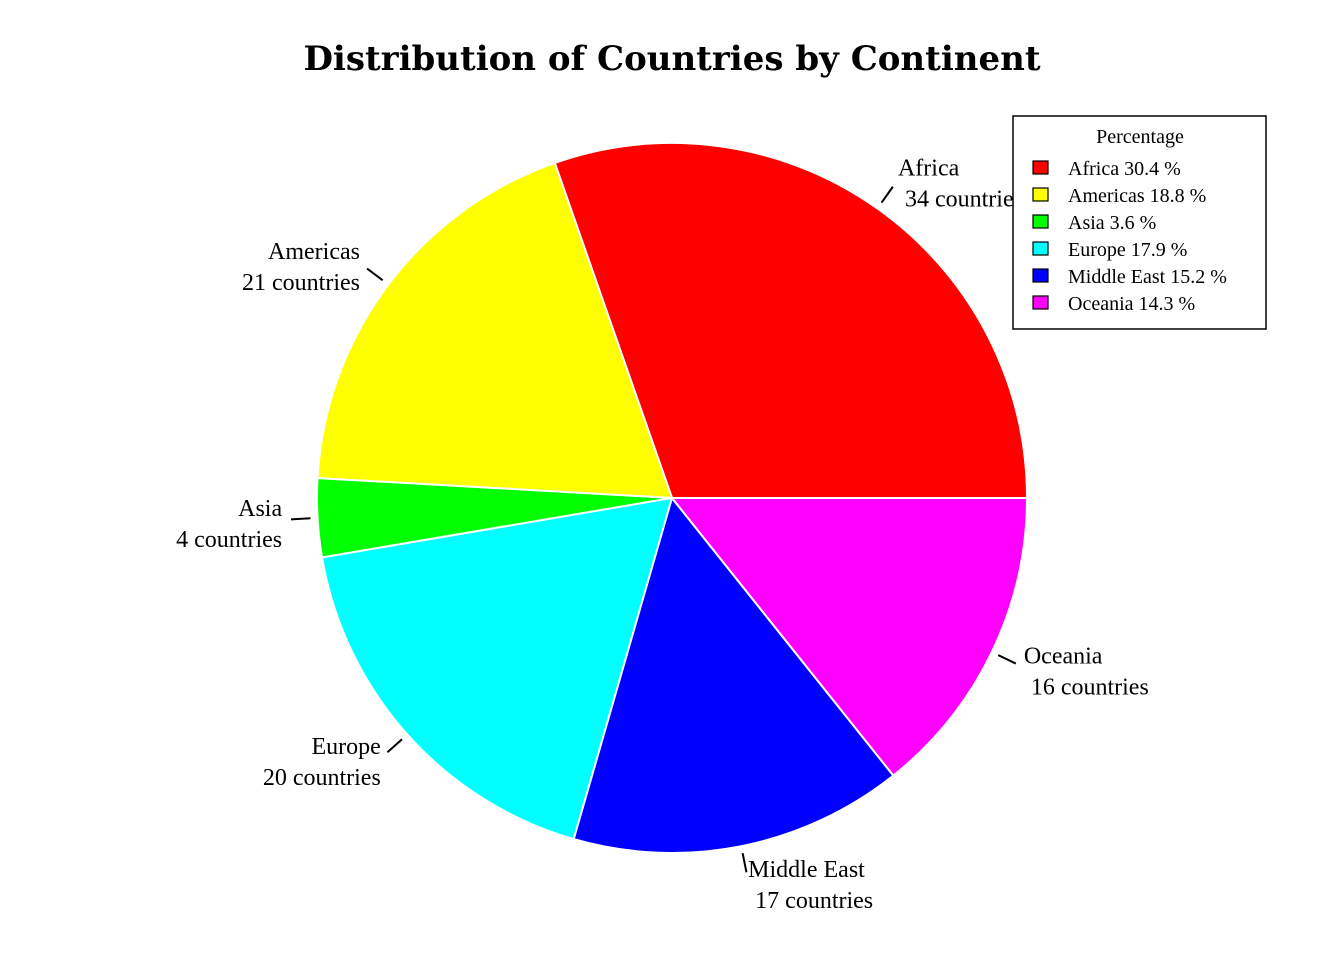 The width and height of the screenshot is (1344, 960). What do you see at coordinates (1124, 169) in the screenshot?
I see `legend-label-africa: Africa 30.4 %` at bounding box center [1124, 169].